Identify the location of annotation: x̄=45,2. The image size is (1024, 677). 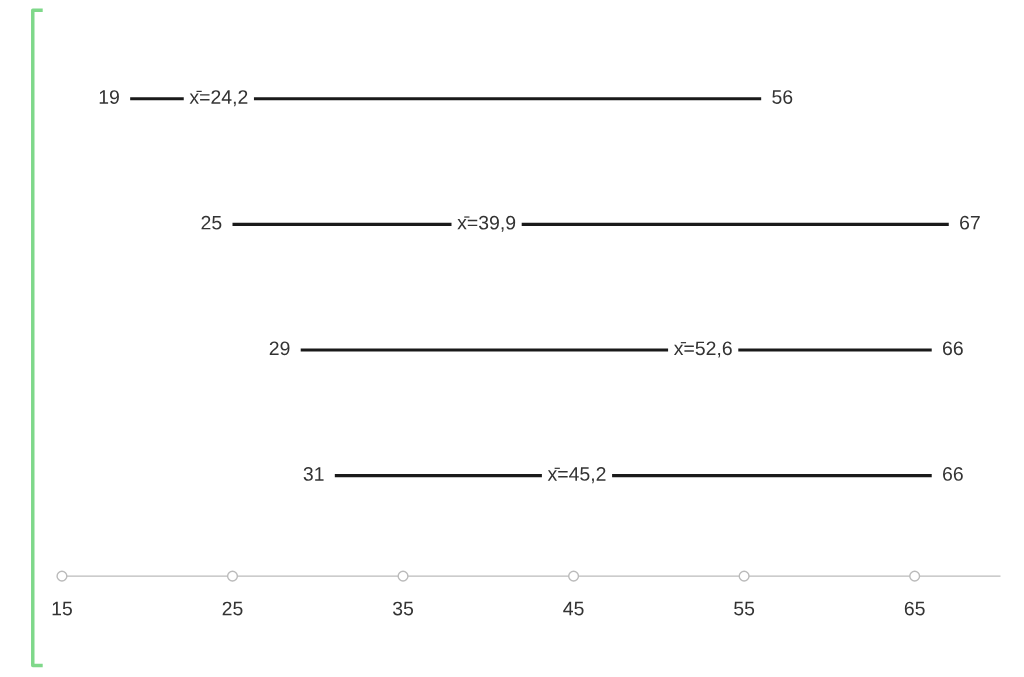
(576, 475).